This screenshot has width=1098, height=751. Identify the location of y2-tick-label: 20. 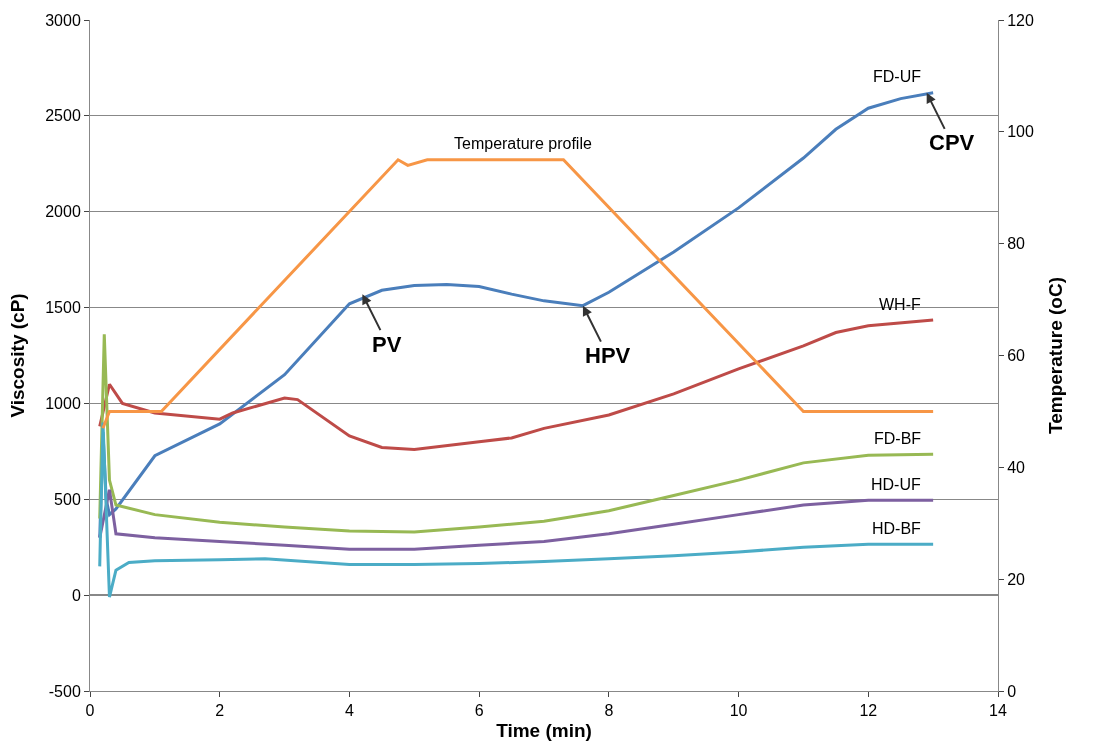
(1016, 579).